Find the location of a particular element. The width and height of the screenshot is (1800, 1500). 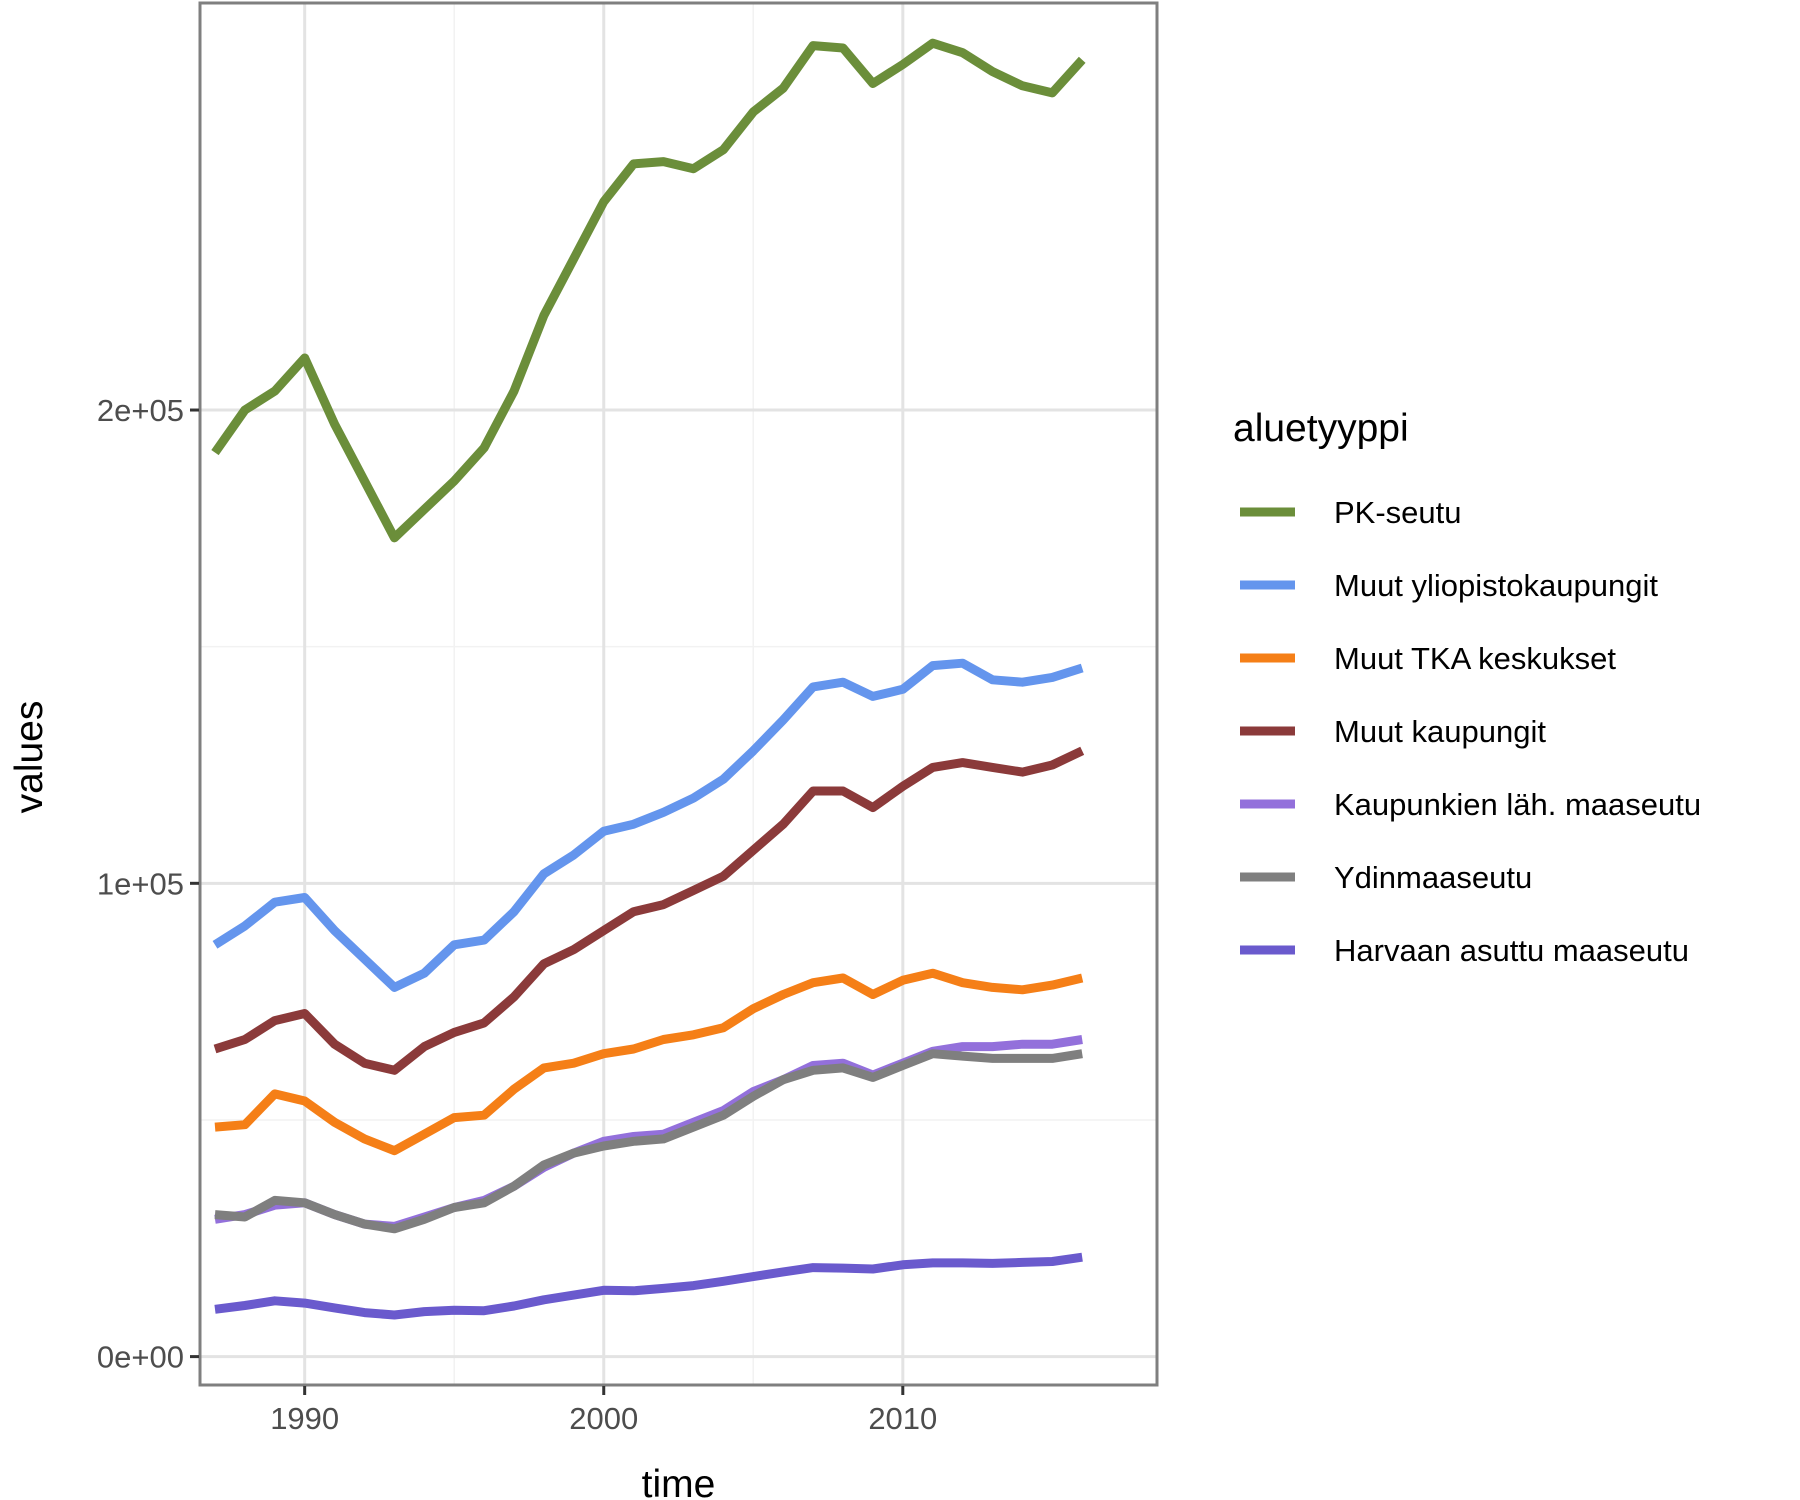

x-tick-label: 1990 is located at coordinates (304, 1418).